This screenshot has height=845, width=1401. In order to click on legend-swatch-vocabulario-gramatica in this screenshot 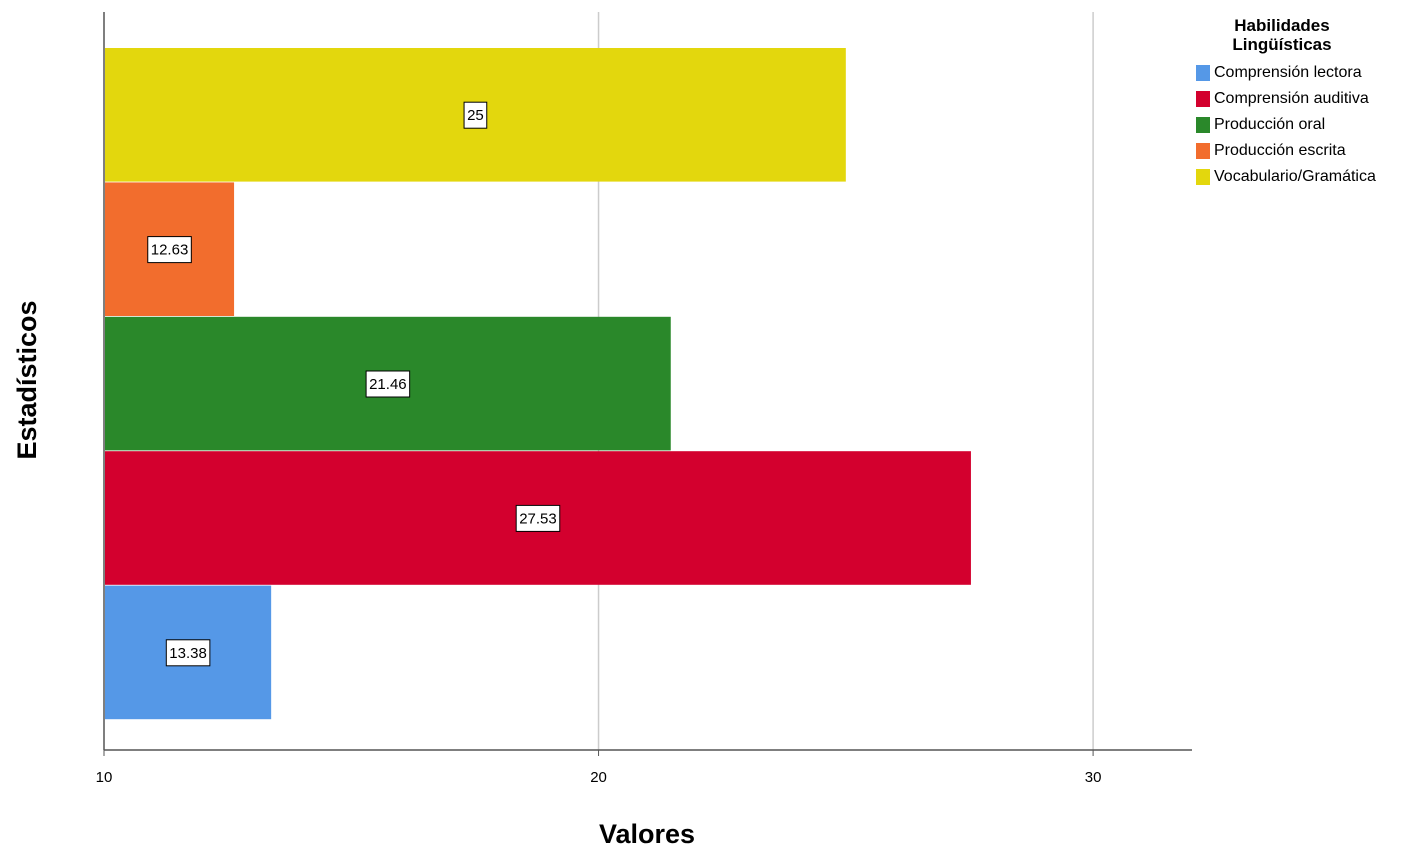, I will do `click(1203, 177)`.